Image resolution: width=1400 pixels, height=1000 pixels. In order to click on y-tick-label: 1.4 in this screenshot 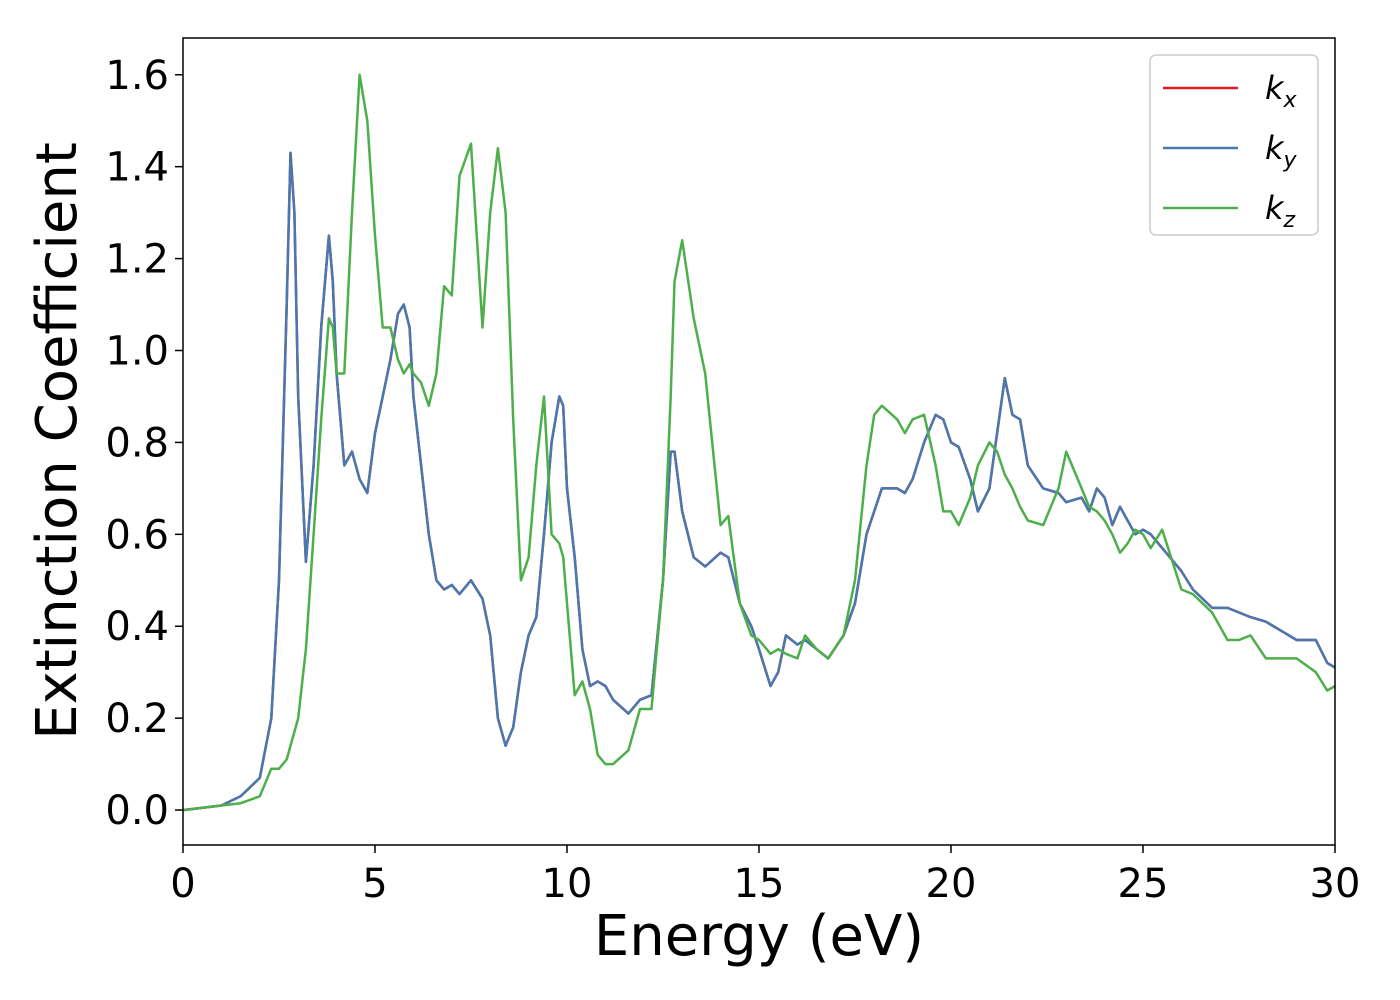, I will do `click(137, 168)`.